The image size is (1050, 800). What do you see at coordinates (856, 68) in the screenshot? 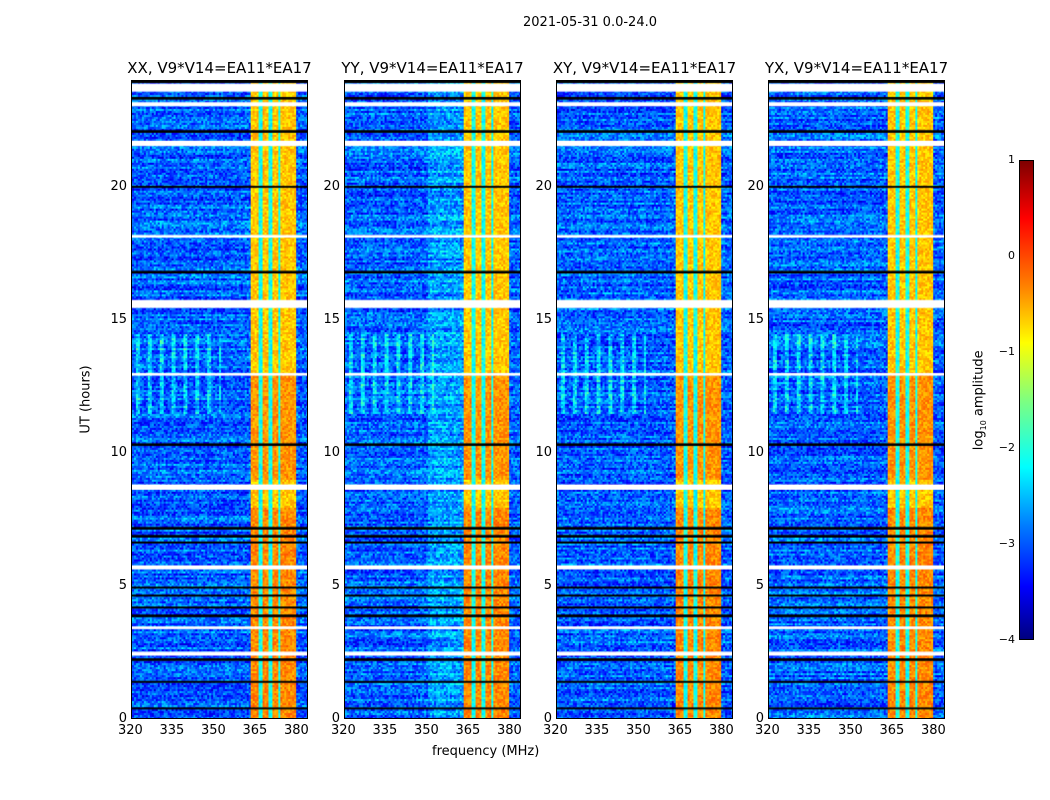
I see `panel-title: YX, V9*V14=EA11*EA17` at bounding box center [856, 68].